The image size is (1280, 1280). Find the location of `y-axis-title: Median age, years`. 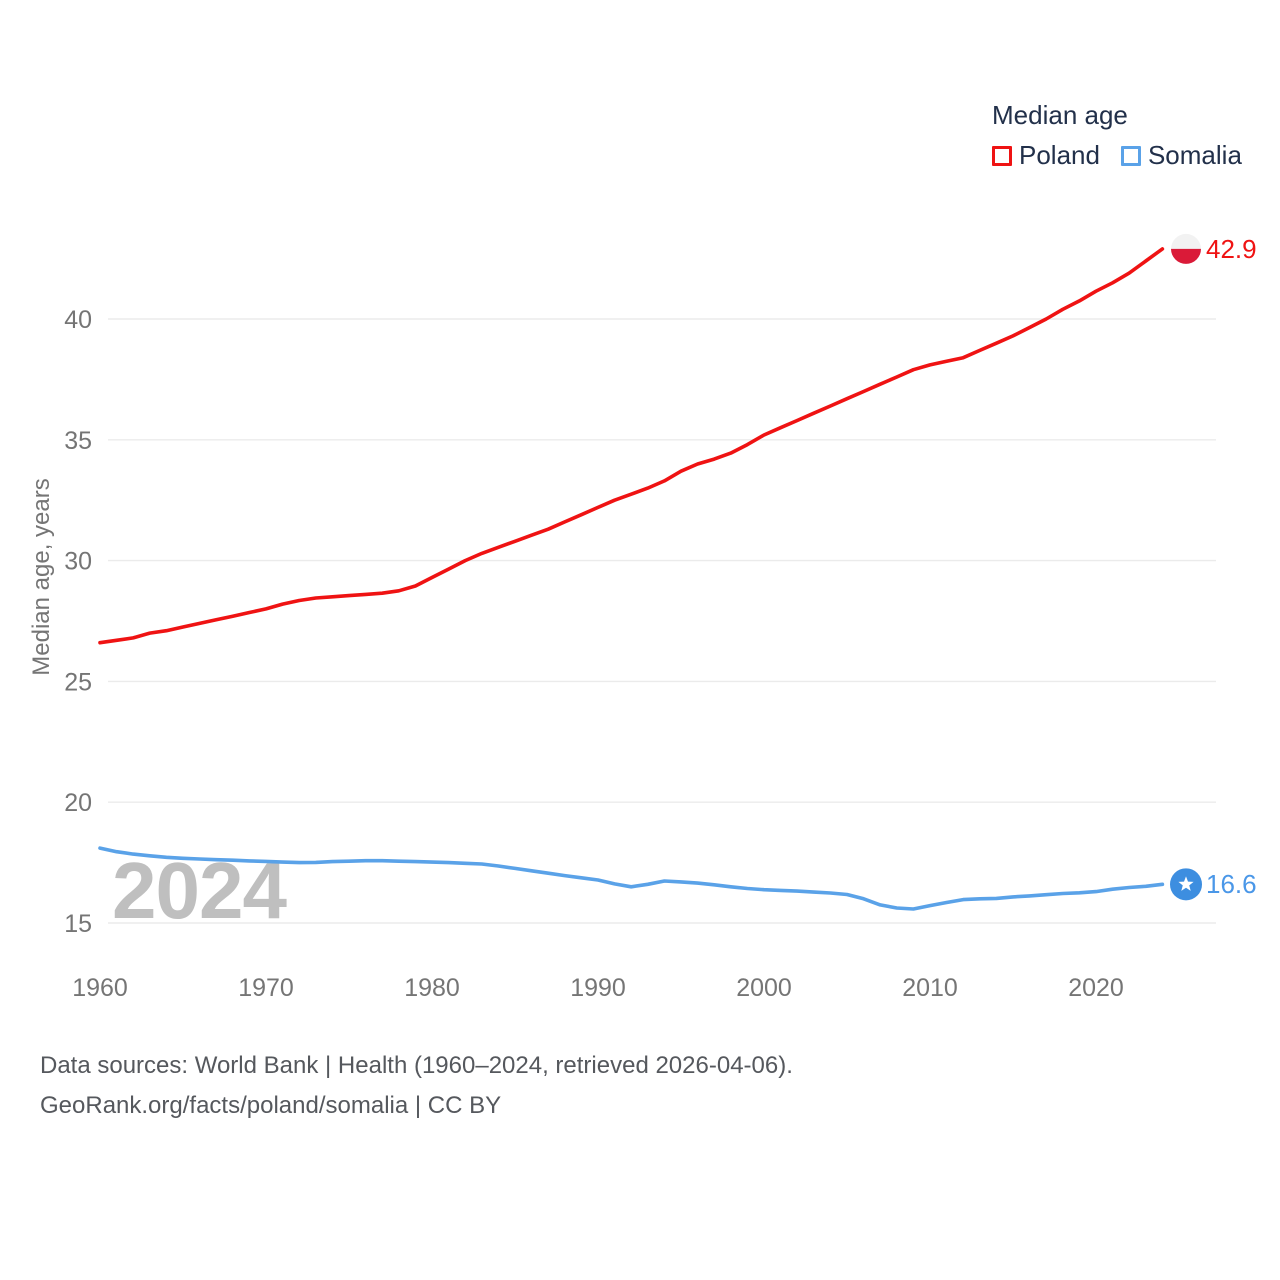

y-axis-title: Median age, years is located at coordinates (41, 577).